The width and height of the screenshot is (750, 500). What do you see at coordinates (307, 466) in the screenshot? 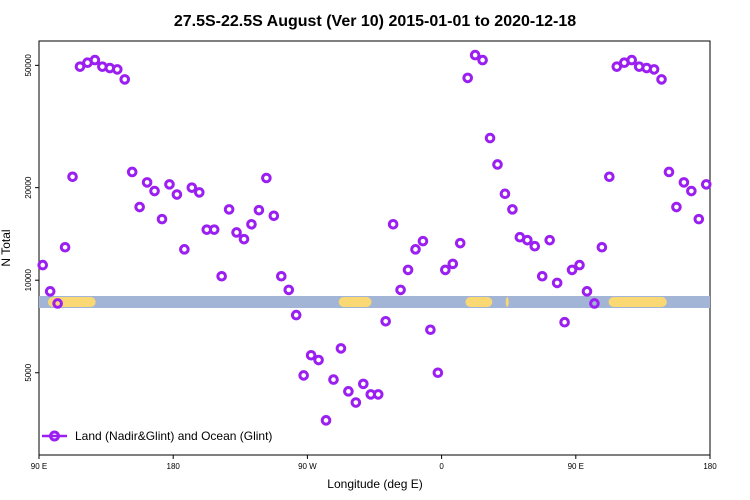
I see `x-tick-label: 90 W` at bounding box center [307, 466].